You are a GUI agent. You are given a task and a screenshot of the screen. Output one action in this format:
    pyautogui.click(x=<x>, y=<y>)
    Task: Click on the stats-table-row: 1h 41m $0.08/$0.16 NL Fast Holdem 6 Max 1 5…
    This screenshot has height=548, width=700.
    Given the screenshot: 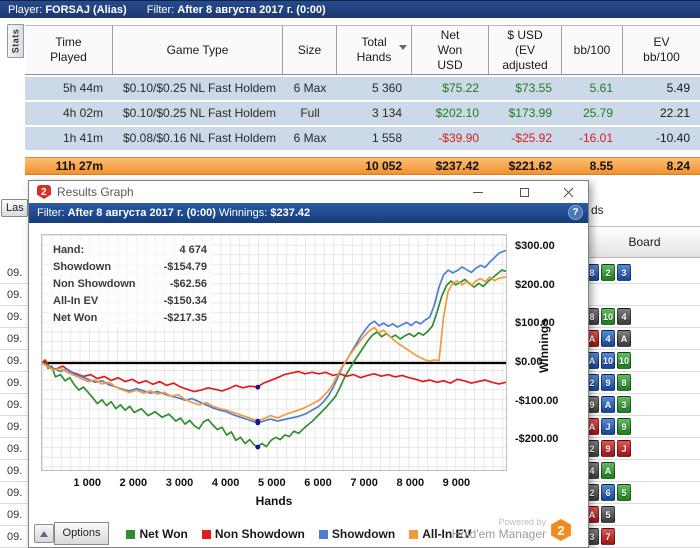 What is the action you would take?
    pyautogui.click(x=362, y=138)
    